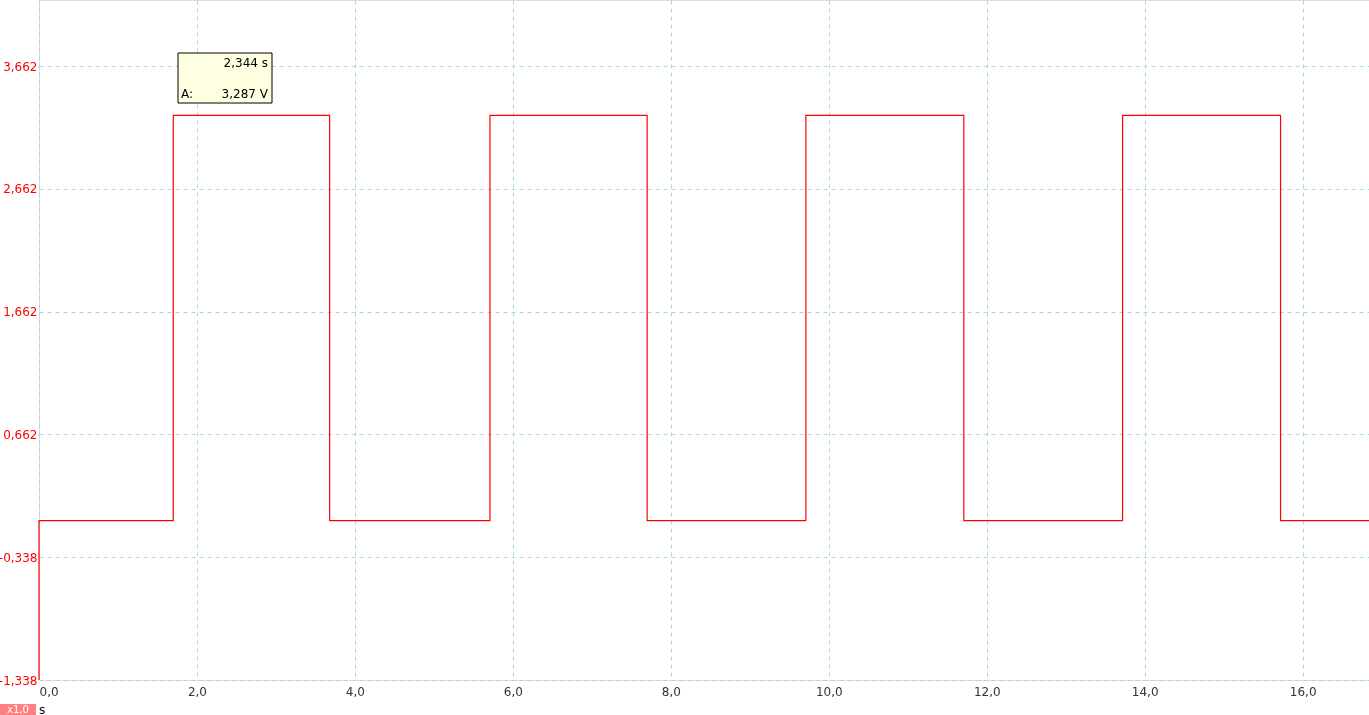 This screenshot has width=1369, height=715. What do you see at coordinates (20, 189) in the screenshot?
I see `y-tick-label: 2,662` at bounding box center [20, 189].